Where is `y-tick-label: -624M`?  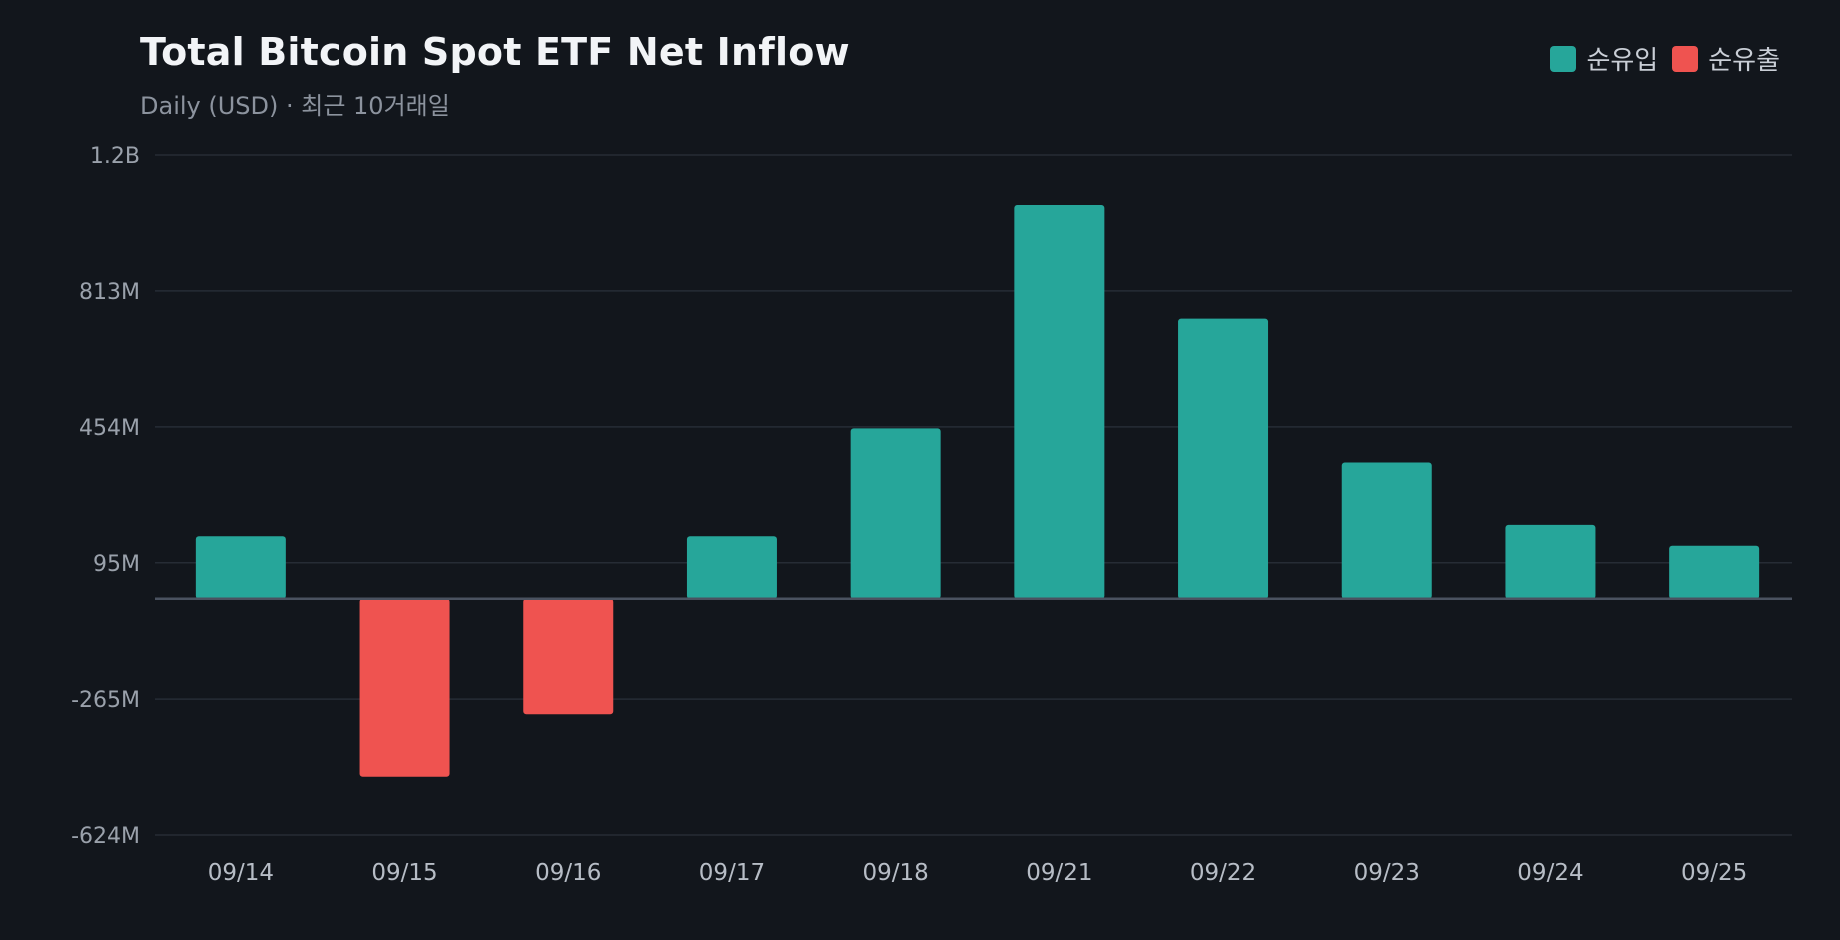 y-tick-label: -624M is located at coordinates (105, 836).